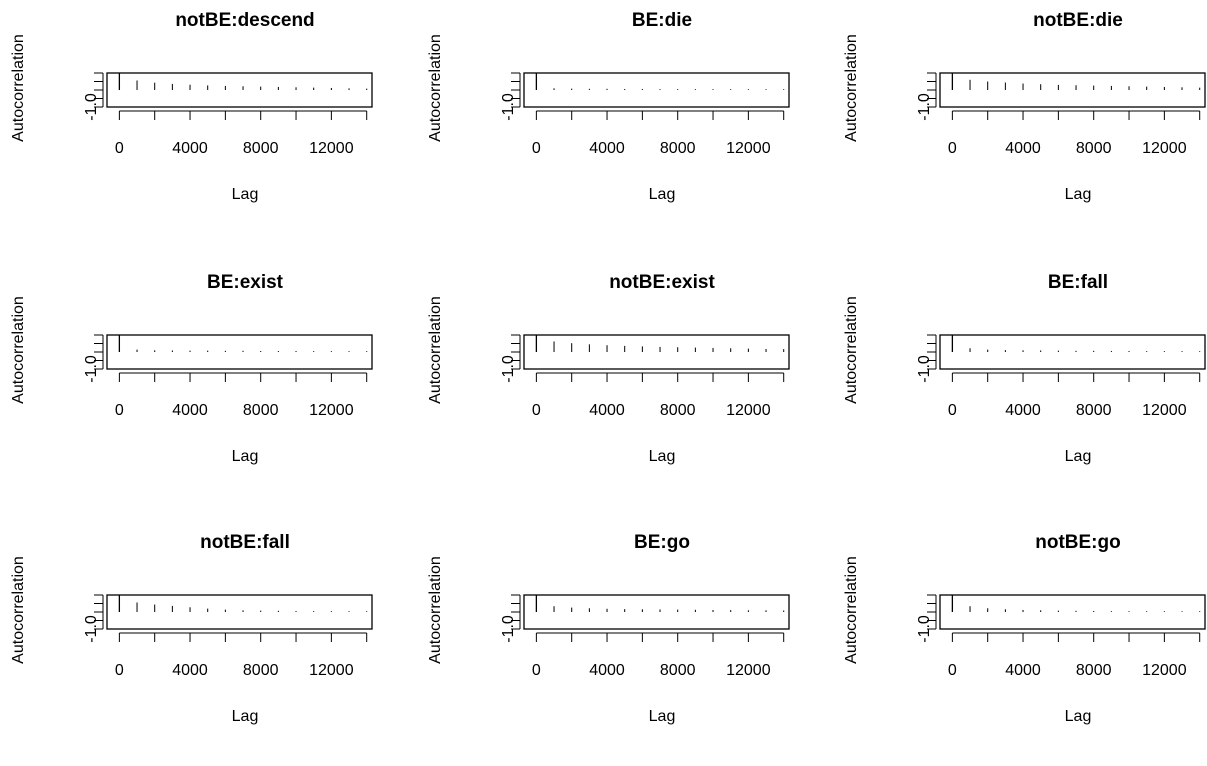  I want to click on panel-title: notBE:descend, so click(245, 20).